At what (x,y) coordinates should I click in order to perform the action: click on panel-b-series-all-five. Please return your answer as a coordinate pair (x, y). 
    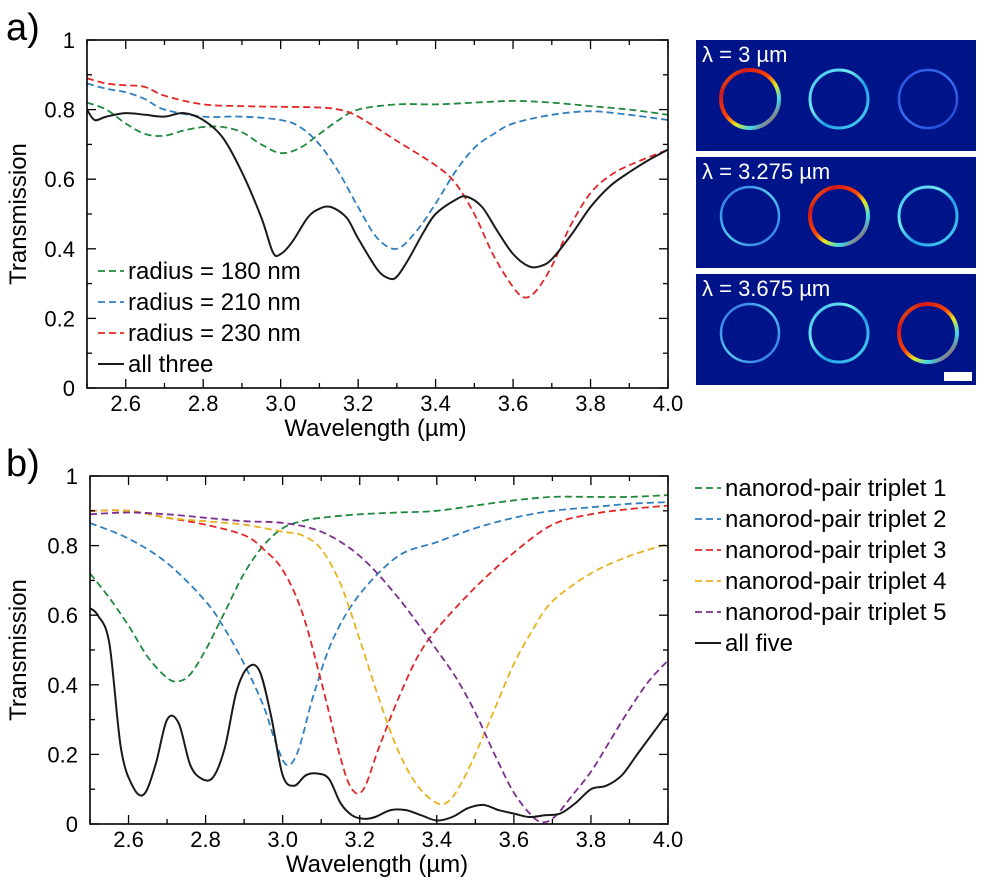
    Looking at the image, I should click on (379, 714).